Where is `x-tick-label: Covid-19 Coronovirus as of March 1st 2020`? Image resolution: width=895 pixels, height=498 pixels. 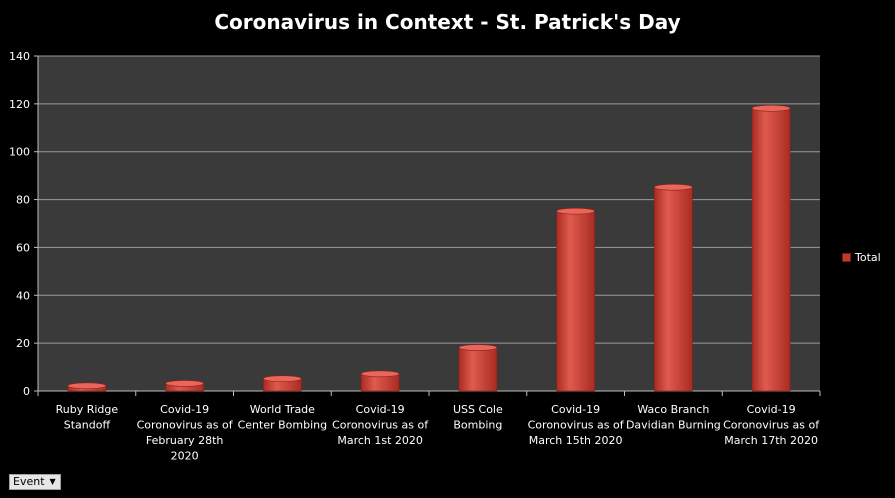 x-tick-label: Covid-19 Coronovirus as of March 1st 2020 is located at coordinates (380, 425).